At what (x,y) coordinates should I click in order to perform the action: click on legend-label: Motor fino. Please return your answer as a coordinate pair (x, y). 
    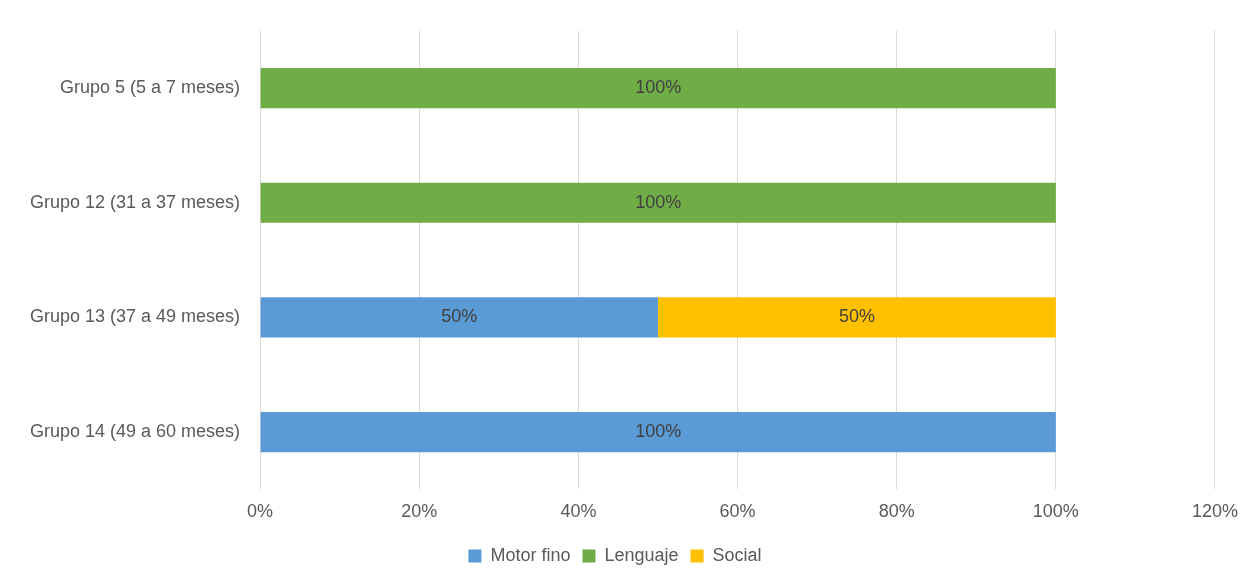
    Looking at the image, I should click on (530, 554).